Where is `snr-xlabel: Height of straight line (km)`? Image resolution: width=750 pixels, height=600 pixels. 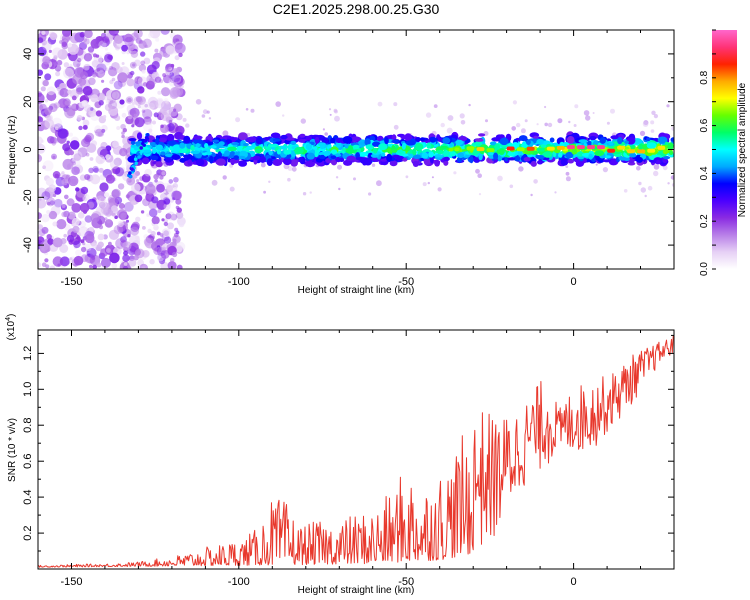 snr-xlabel: Height of straight line (km) is located at coordinates (356, 590).